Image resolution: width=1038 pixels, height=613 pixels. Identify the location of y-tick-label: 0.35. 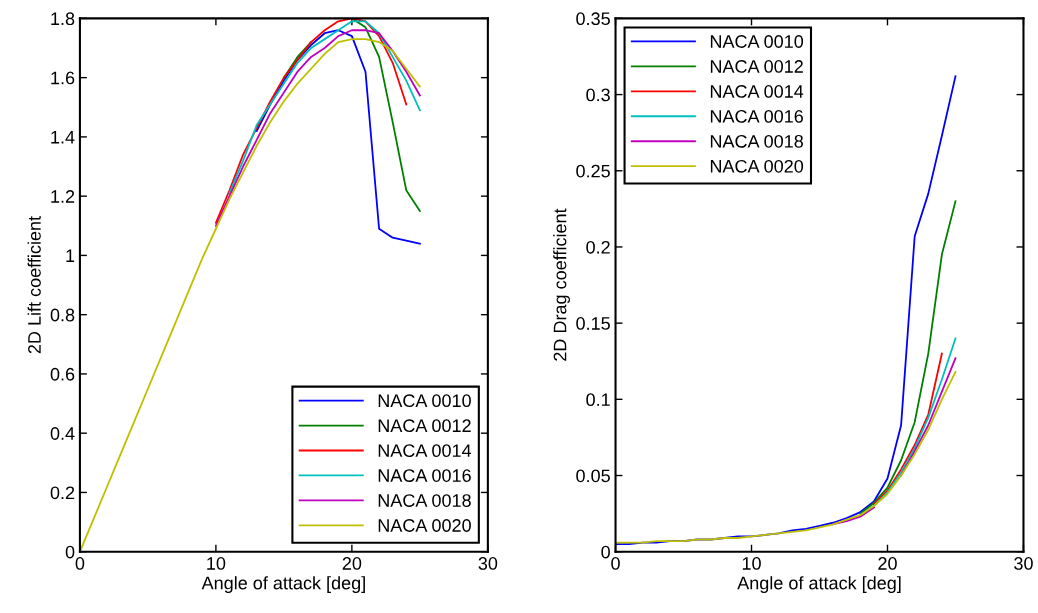
(593, 19).